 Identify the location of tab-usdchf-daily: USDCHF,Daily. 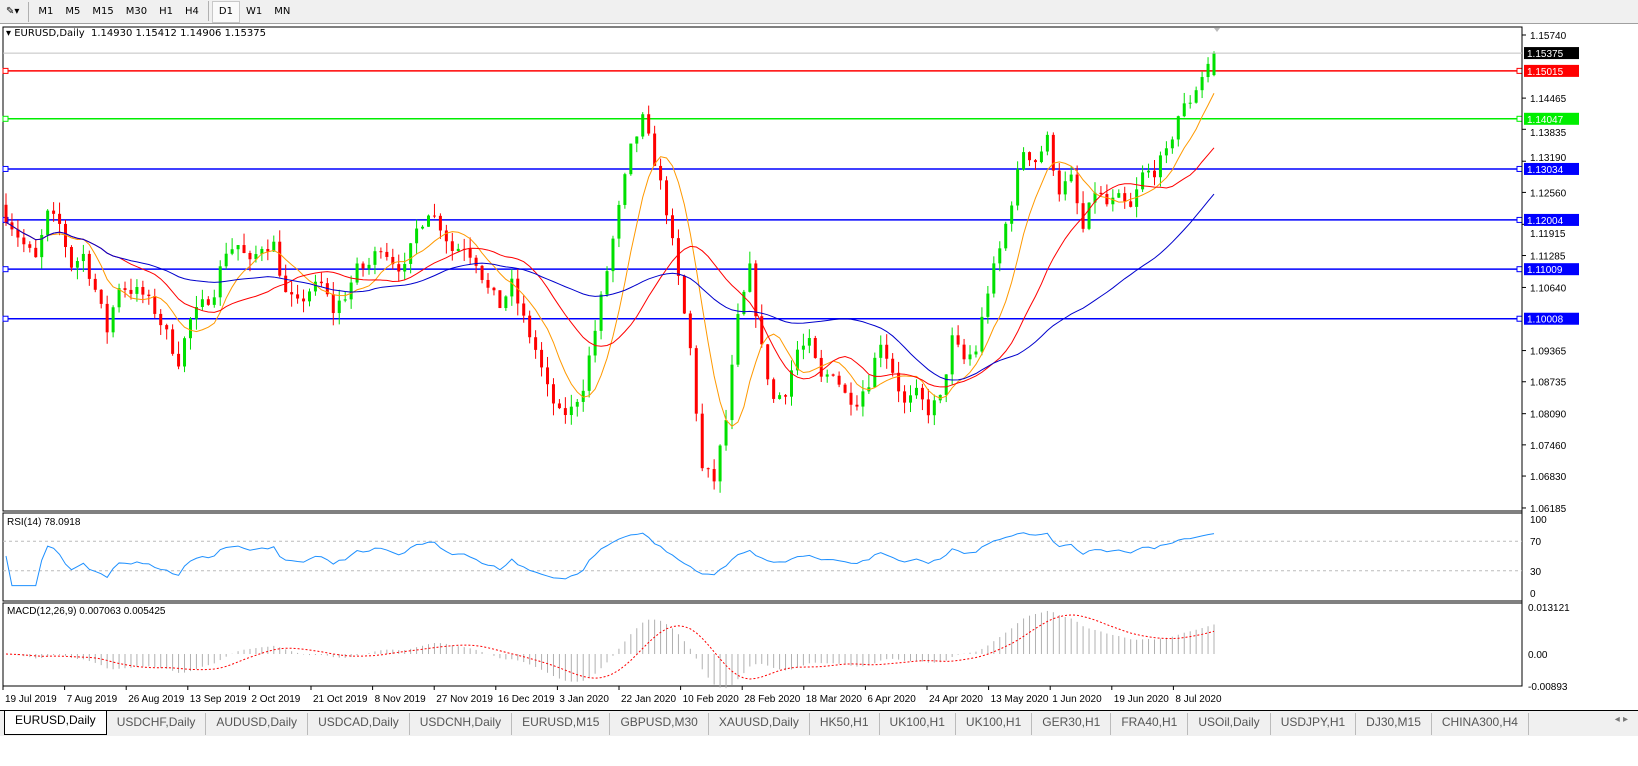
(157, 724).